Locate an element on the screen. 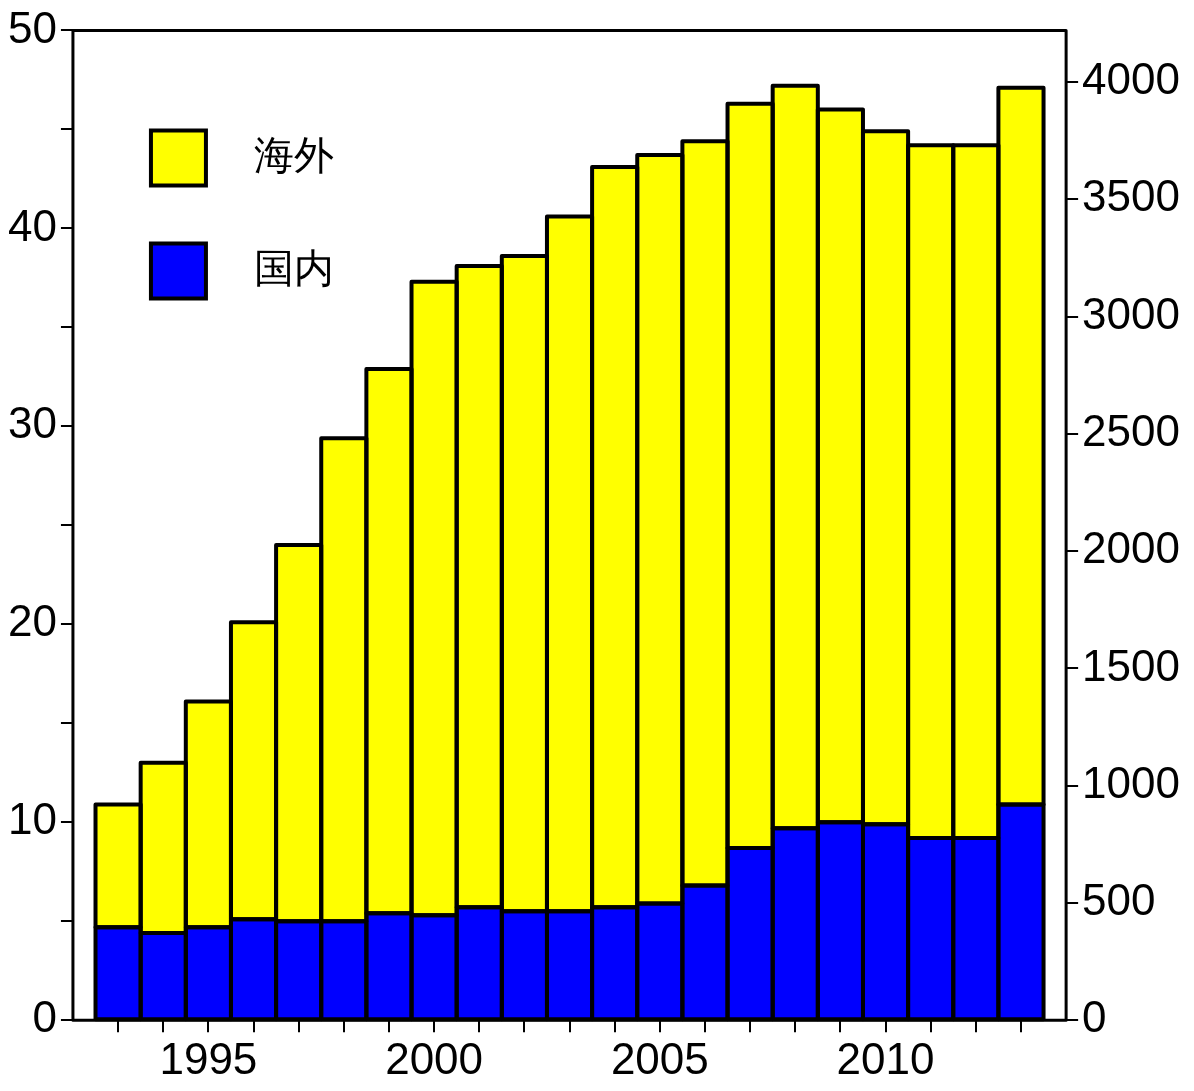 The height and width of the screenshot is (1091, 1194). y2-tick-label: 3500 is located at coordinates (1131, 196).